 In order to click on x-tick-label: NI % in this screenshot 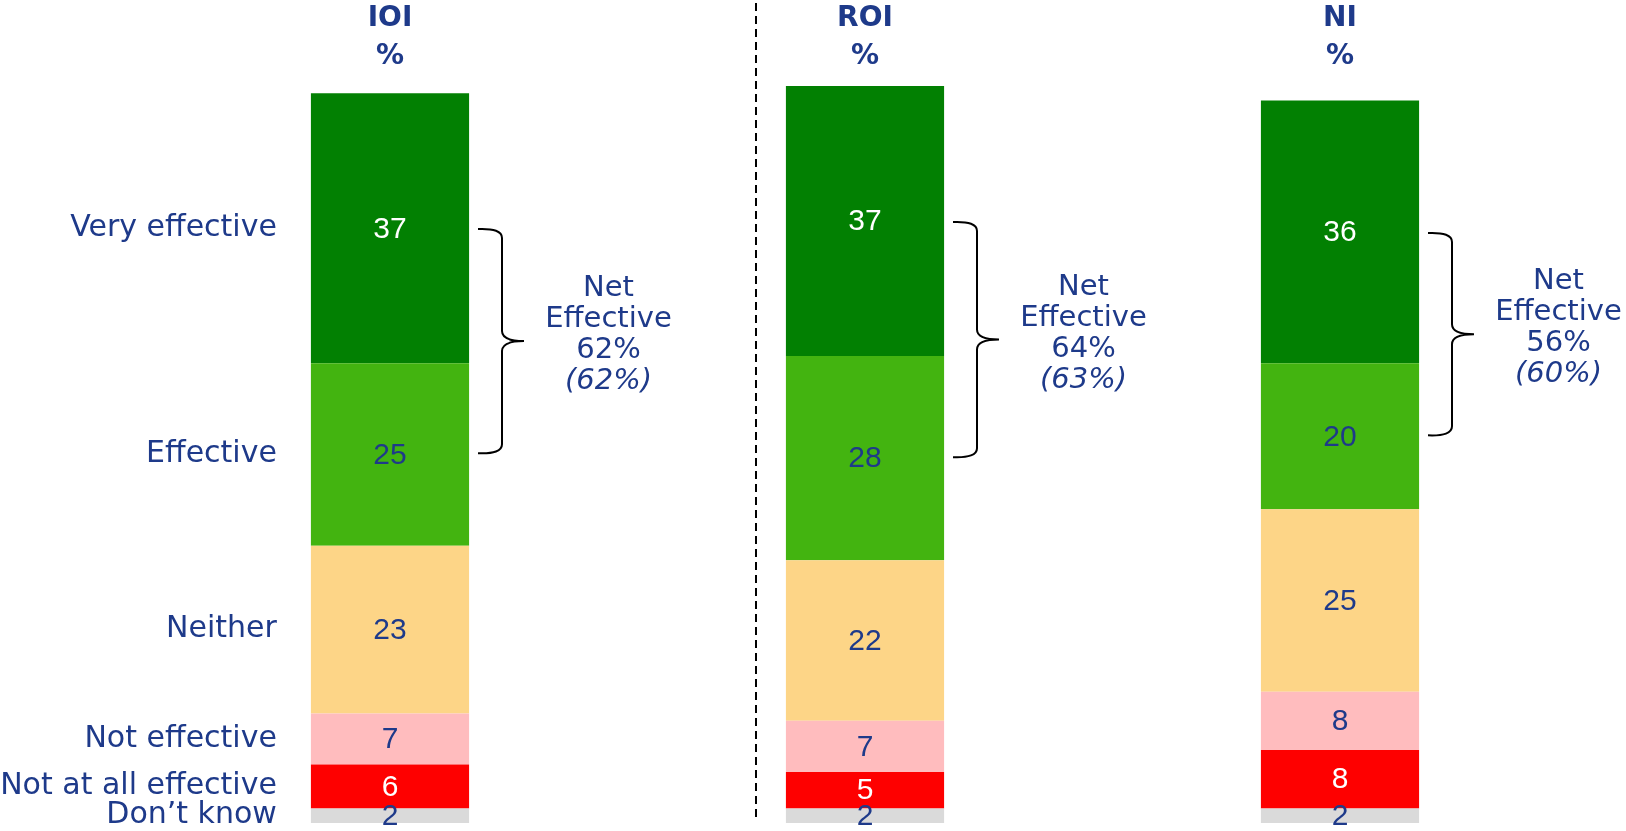, I will do `click(1340, 36)`.